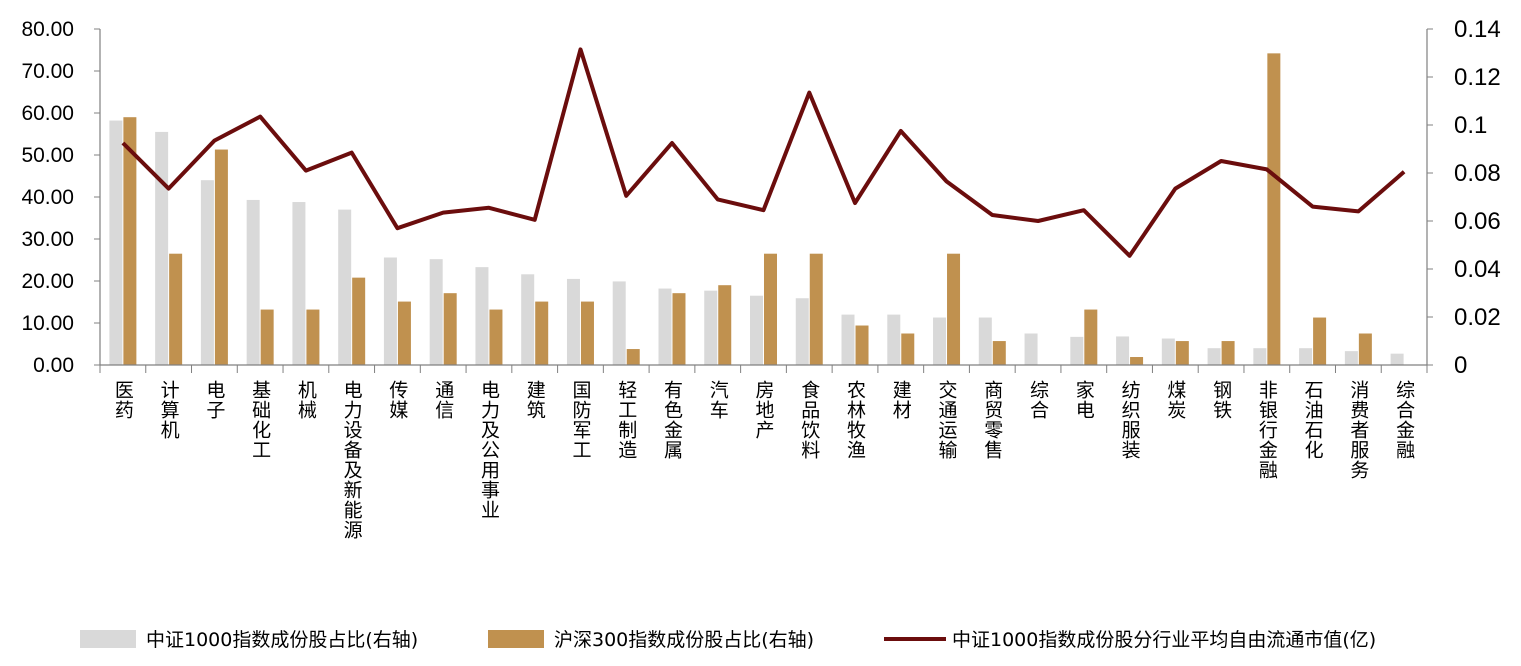  What do you see at coordinates (1358, 430) in the screenshot?
I see `category-label: 消费者服务` at bounding box center [1358, 430].